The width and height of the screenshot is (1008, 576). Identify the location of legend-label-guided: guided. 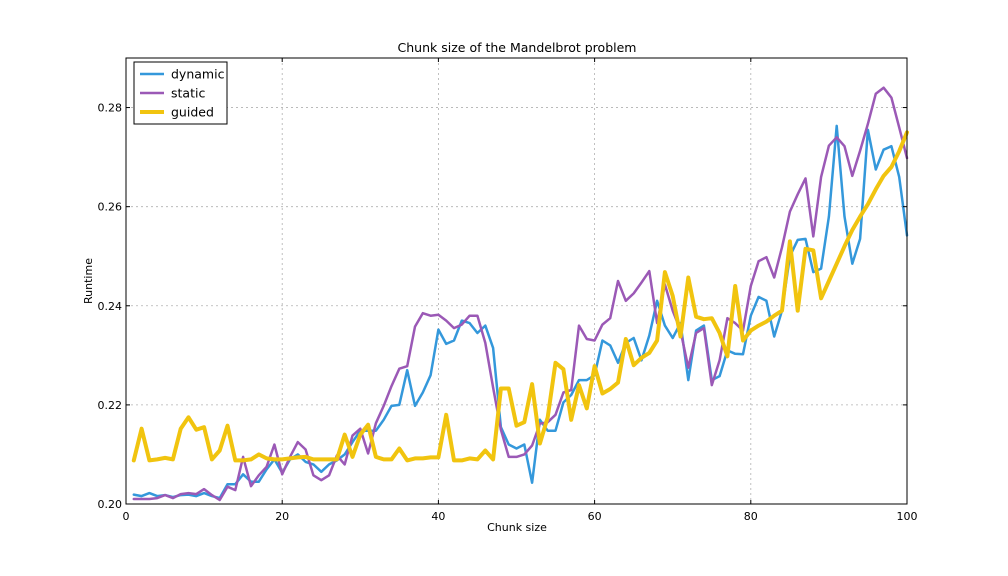
(192, 112).